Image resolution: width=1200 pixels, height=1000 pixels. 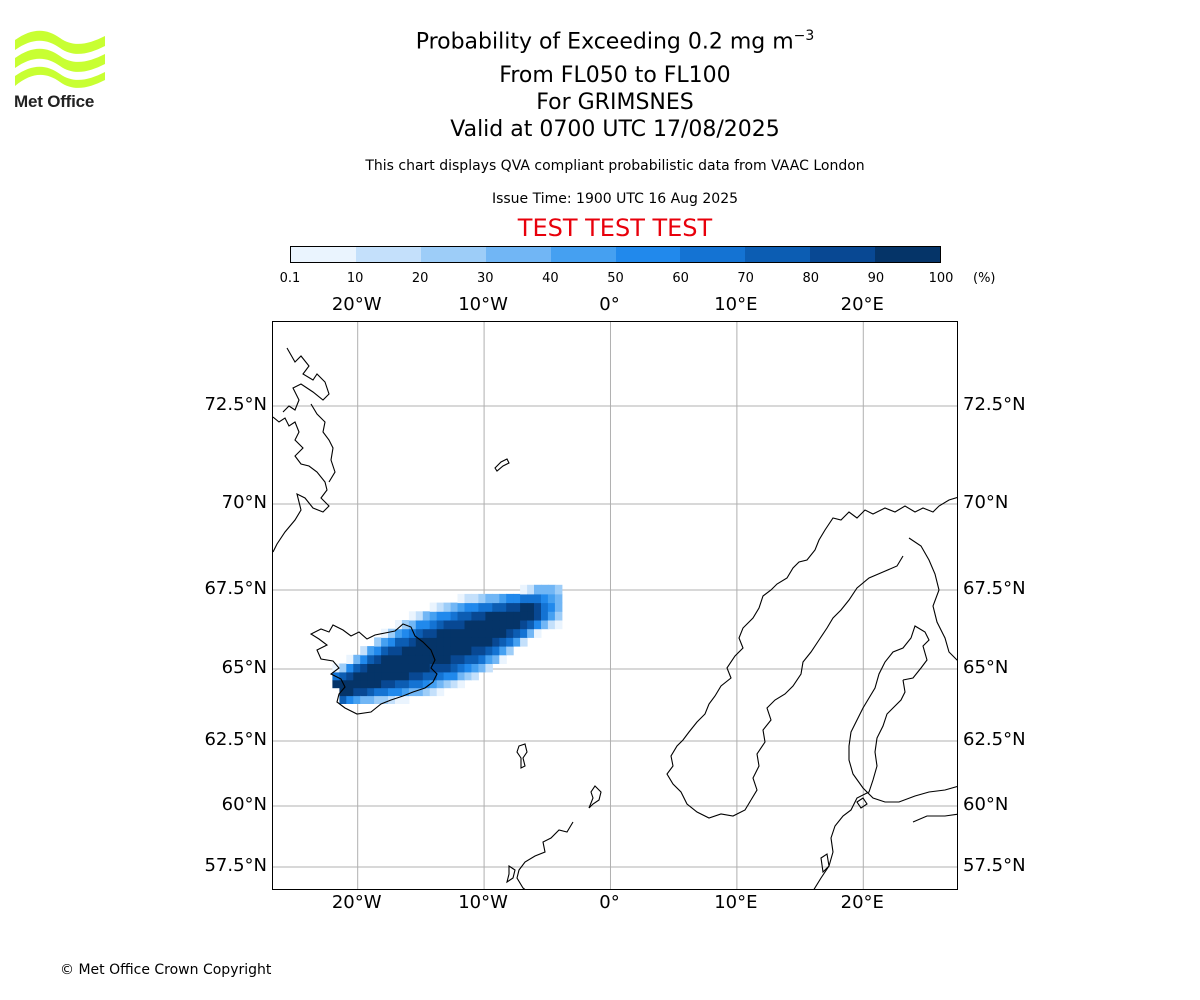 What do you see at coordinates (235, 588) in the screenshot?
I see `lat-label-left: 67.5°N` at bounding box center [235, 588].